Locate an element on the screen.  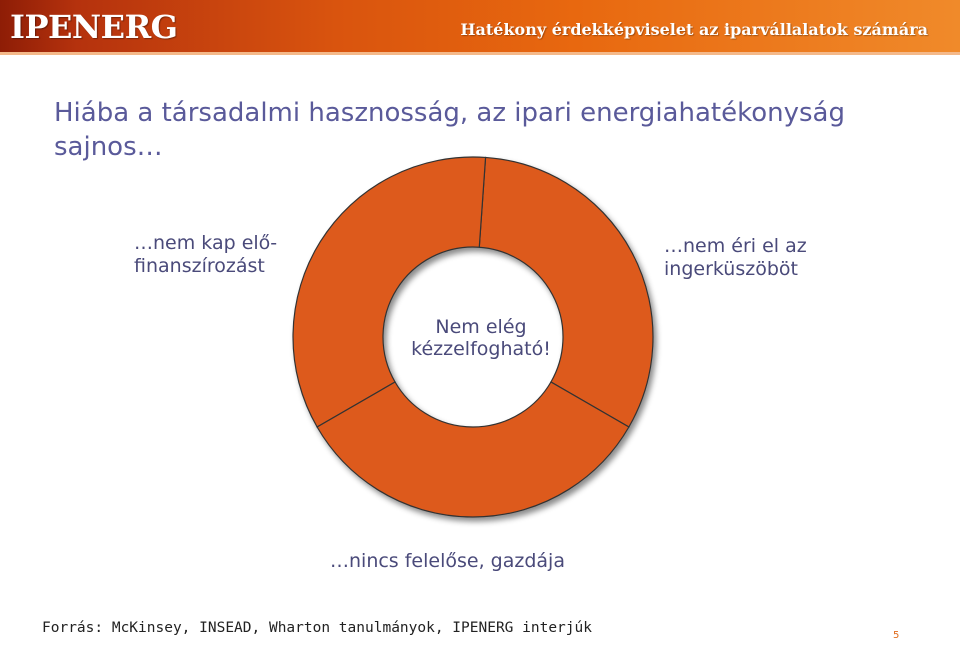
label-no-owner: …nincs felelőse, gazdája is located at coordinates (447, 561).